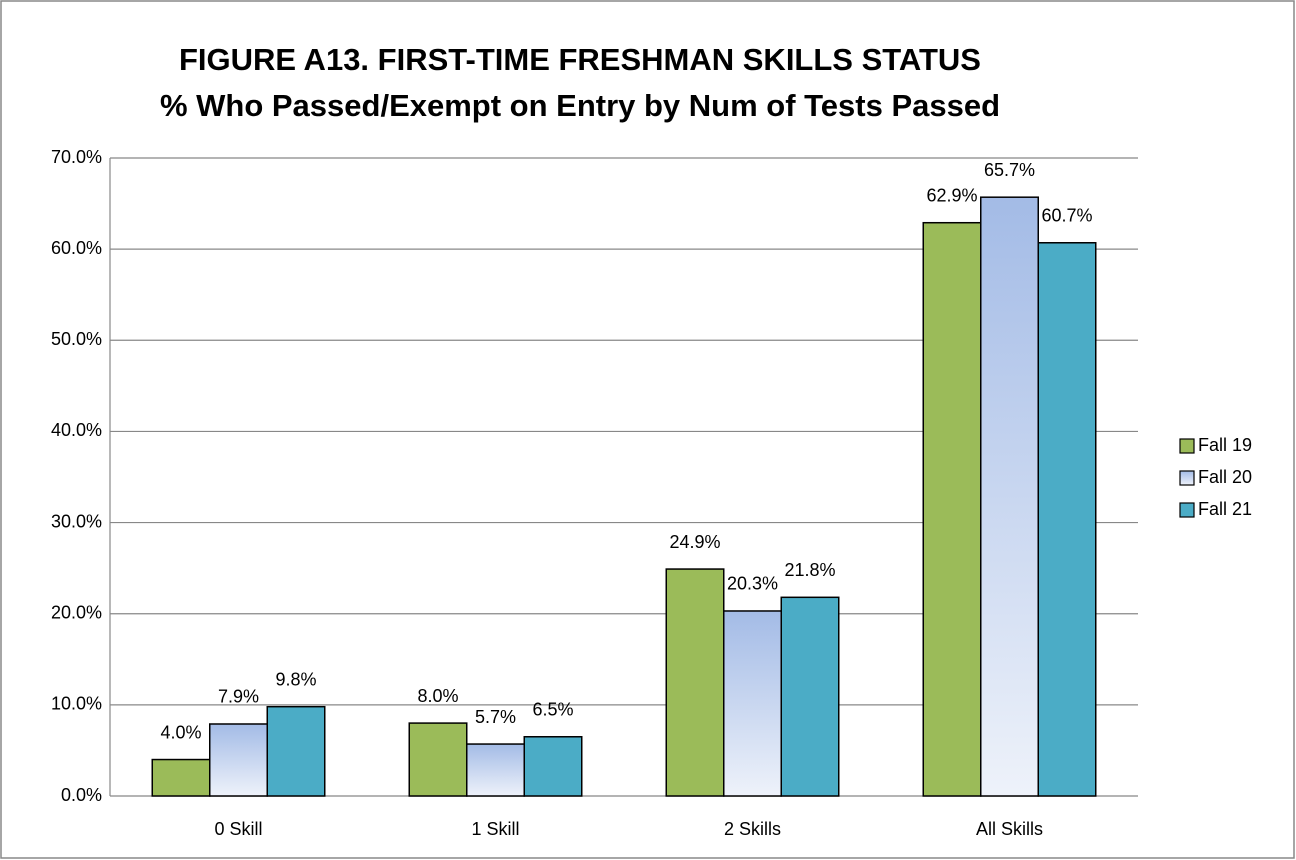 The width and height of the screenshot is (1296, 860). What do you see at coordinates (295, 679) in the screenshot?
I see `data-label: 9.8%` at bounding box center [295, 679].